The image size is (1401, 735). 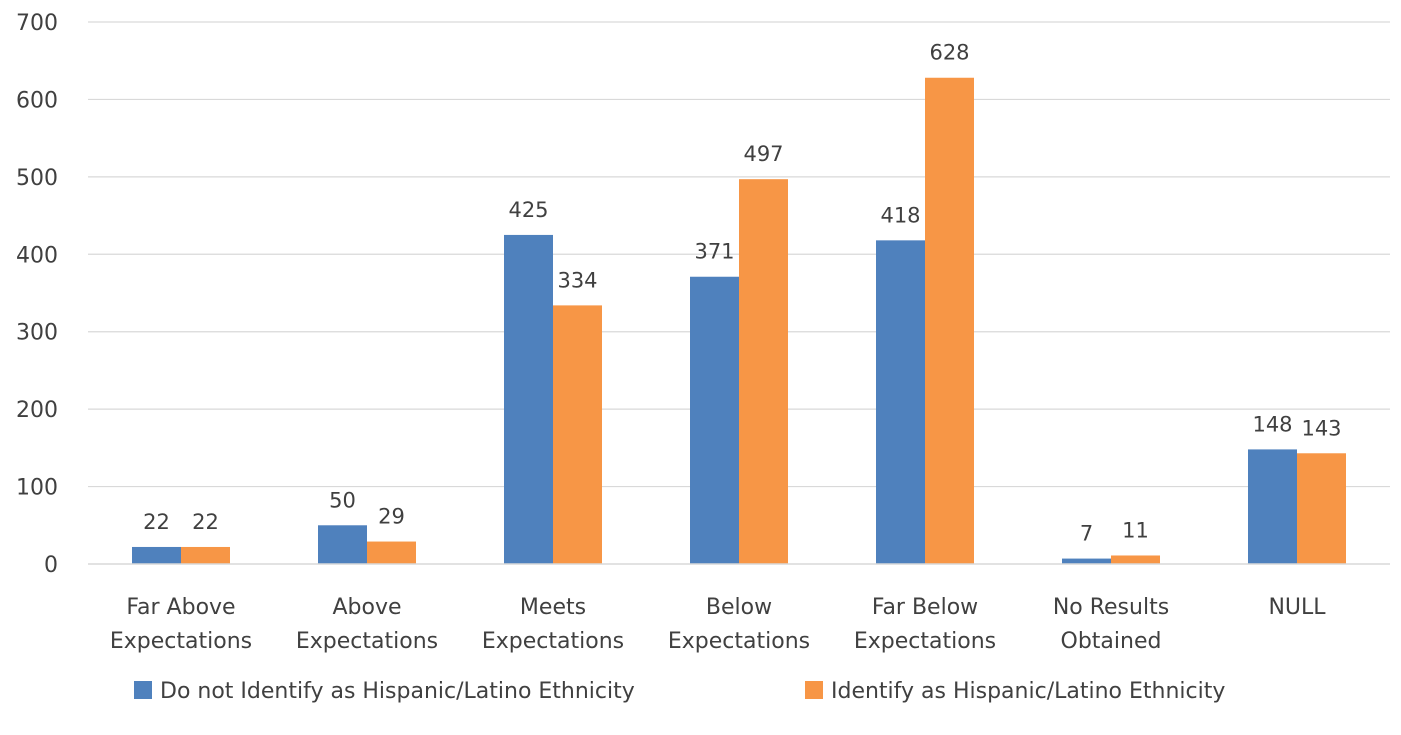 What do you see at coordinates (1111, 641) in the screenshot?
I see `x-category-label: Obtained` at bounding box center [1111, 641].